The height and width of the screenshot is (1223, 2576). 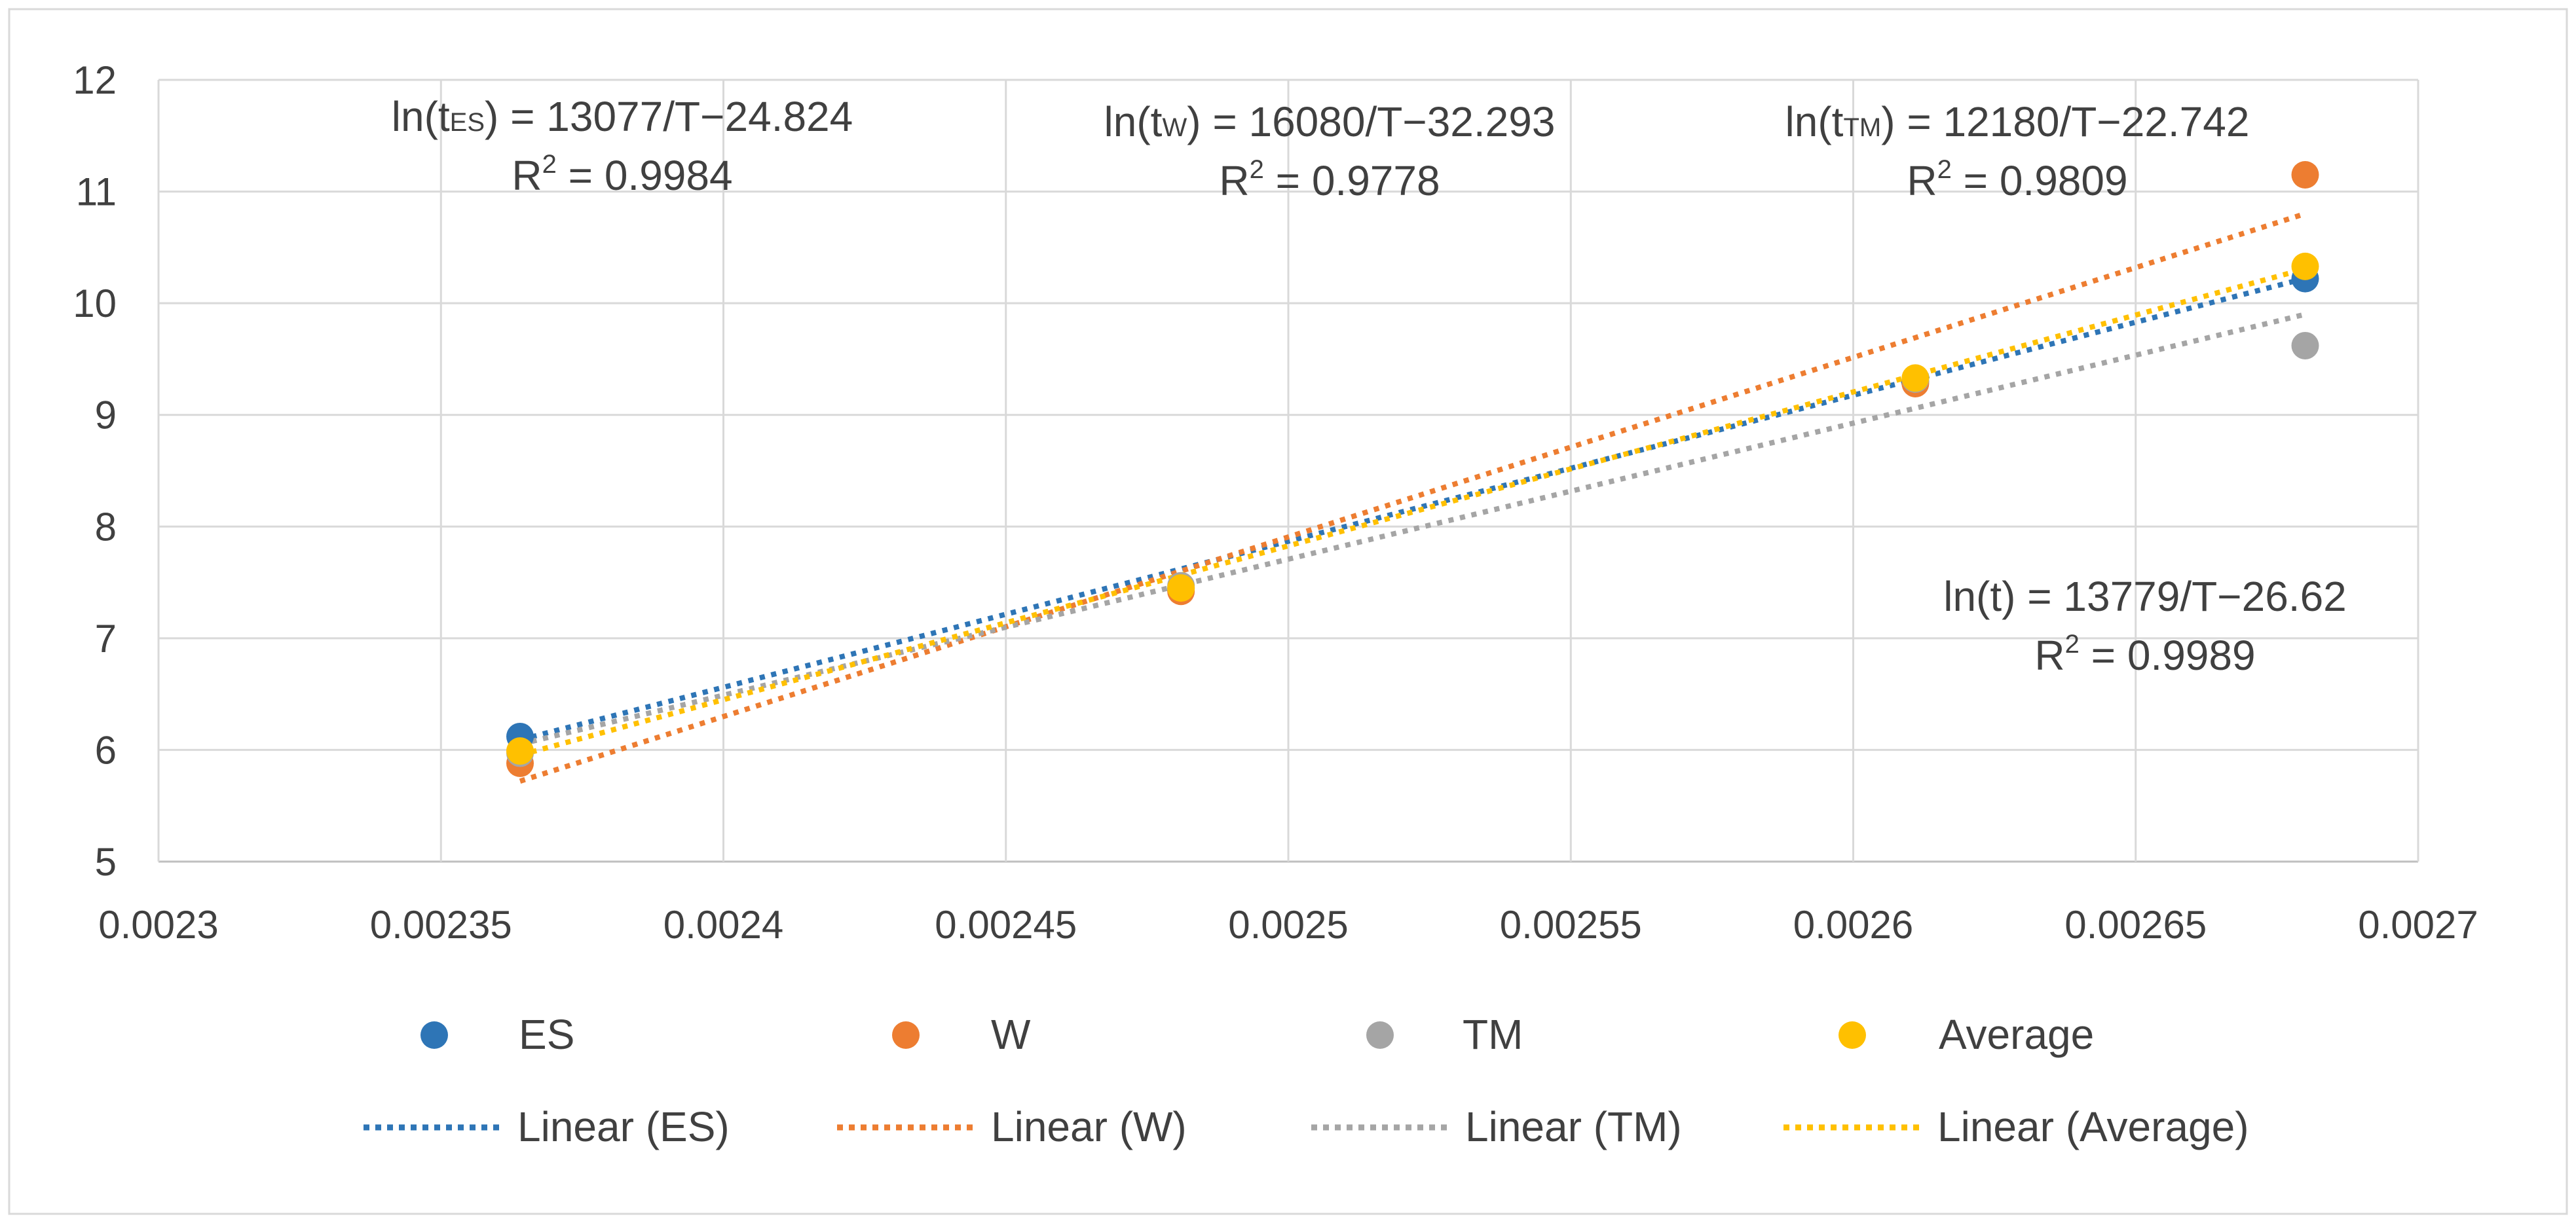 What do you see at coordinates (2144, 654) in the screenshot?
I see `annotation-average-r2: R2 = 0.9989` at bounding box center [2144, 654].